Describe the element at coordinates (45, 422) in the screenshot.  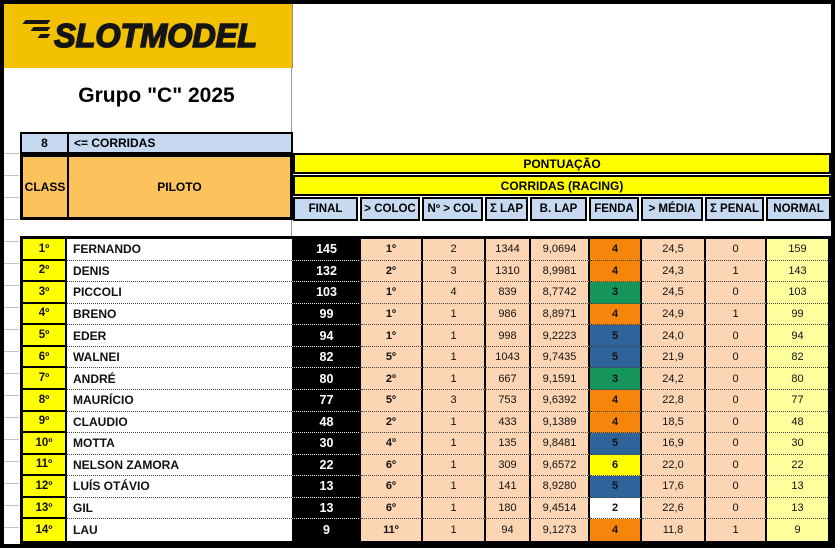
I see `cell-class: 9º` at that location.